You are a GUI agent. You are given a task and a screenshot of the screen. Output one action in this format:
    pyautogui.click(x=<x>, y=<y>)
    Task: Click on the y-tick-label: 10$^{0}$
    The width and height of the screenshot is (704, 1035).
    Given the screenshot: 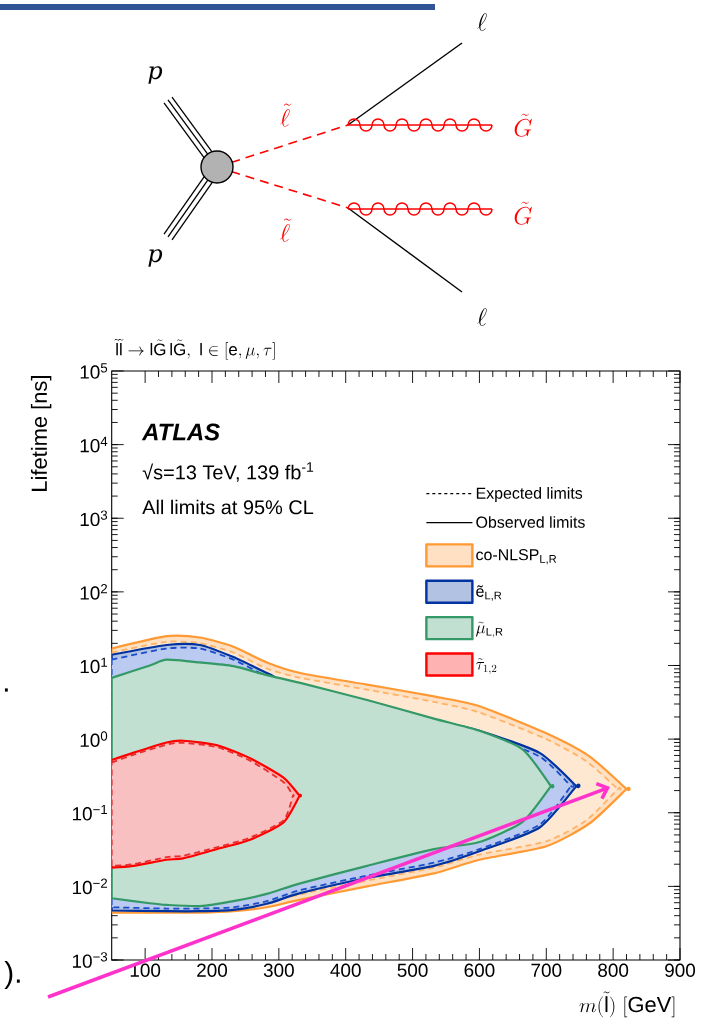 What is the action you would take?
    pyautogui.click(x=94, y=739)
    